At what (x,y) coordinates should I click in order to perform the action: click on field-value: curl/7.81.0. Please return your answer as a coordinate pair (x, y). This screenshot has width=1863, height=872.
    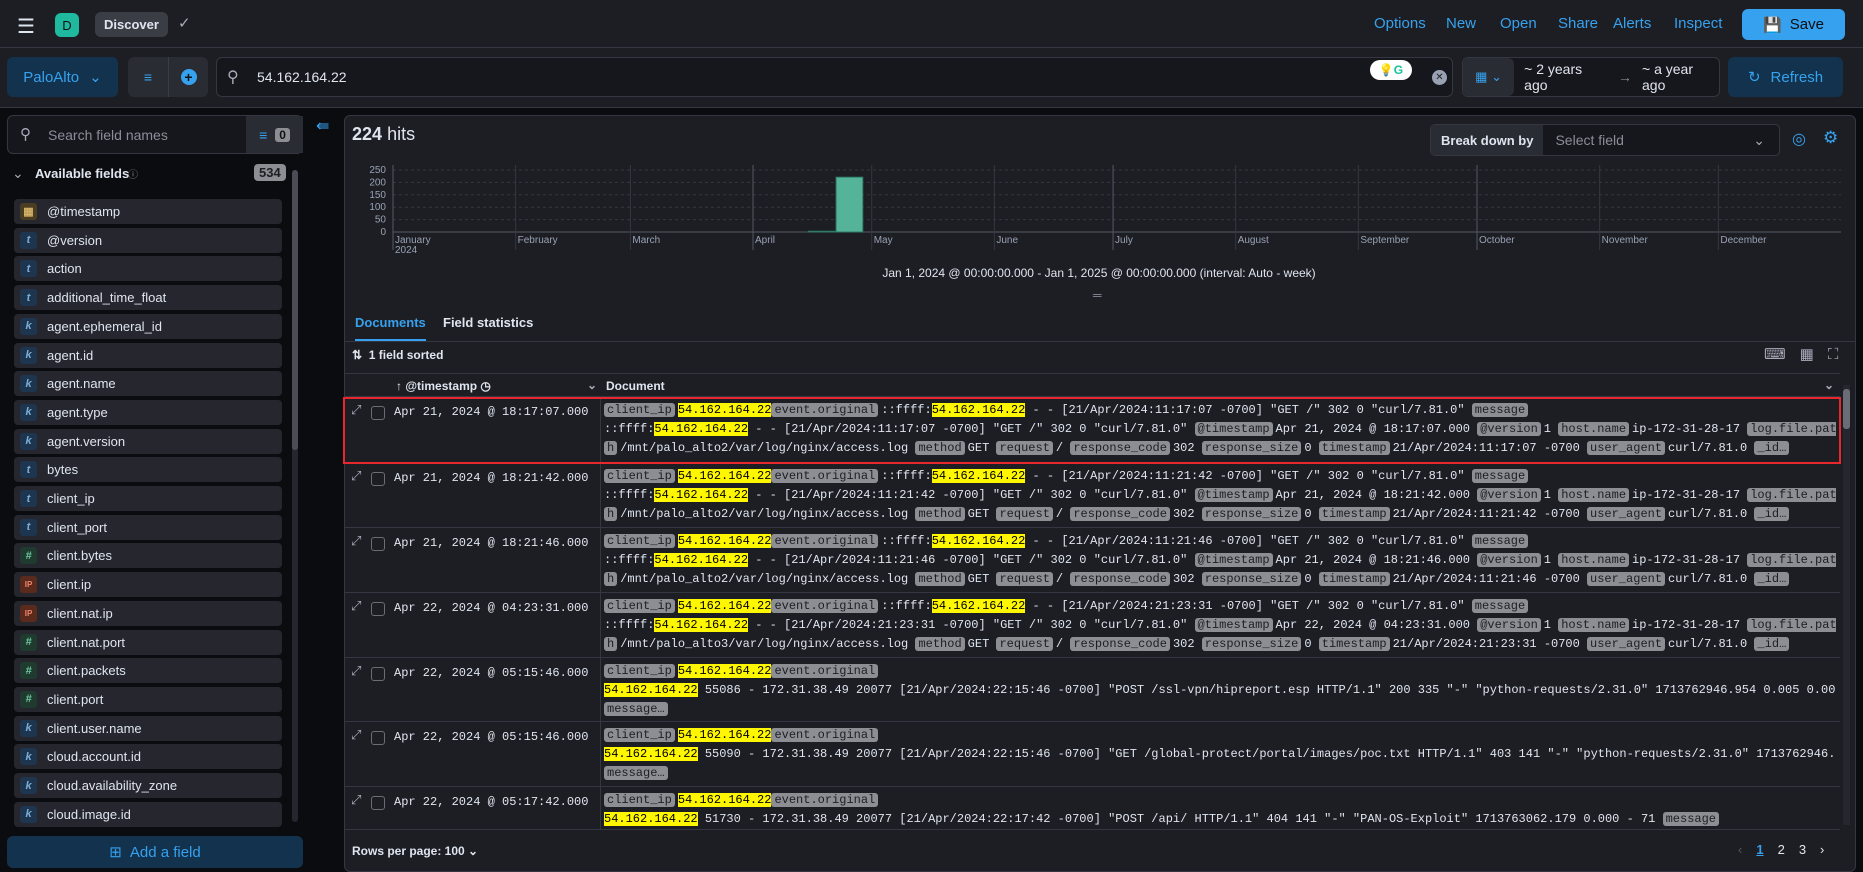
    Looking at the image, I should click on (1711, 644).